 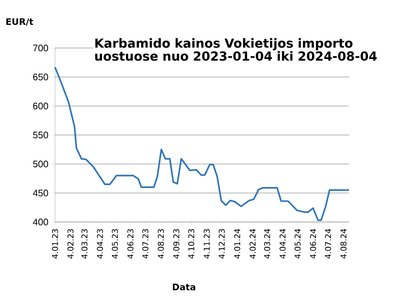 What do you see at coordinates (236, 49) in the screenshot?
I see `chart-title: Karbamido kainos Vokietijos importo uostuose nuo 2023-01-04 iki 2024-08-04` at bounding box center [236, 49].